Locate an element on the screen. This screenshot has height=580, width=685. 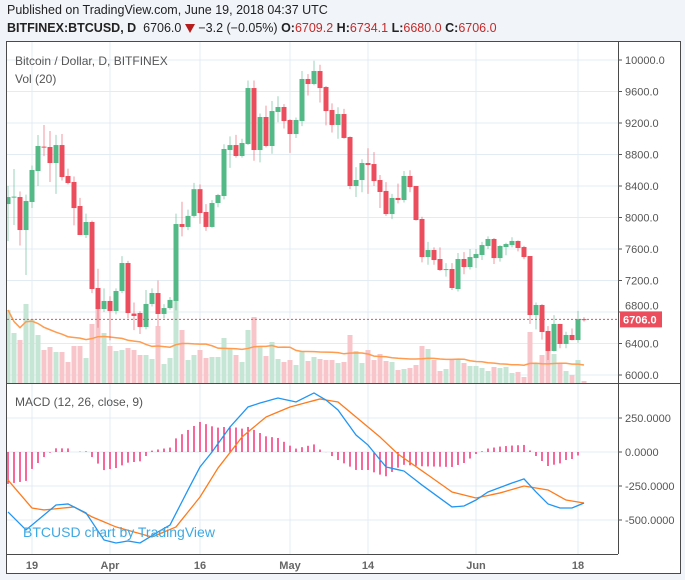
volume-legend: Vol (20) is located at coordinates (36, 79).